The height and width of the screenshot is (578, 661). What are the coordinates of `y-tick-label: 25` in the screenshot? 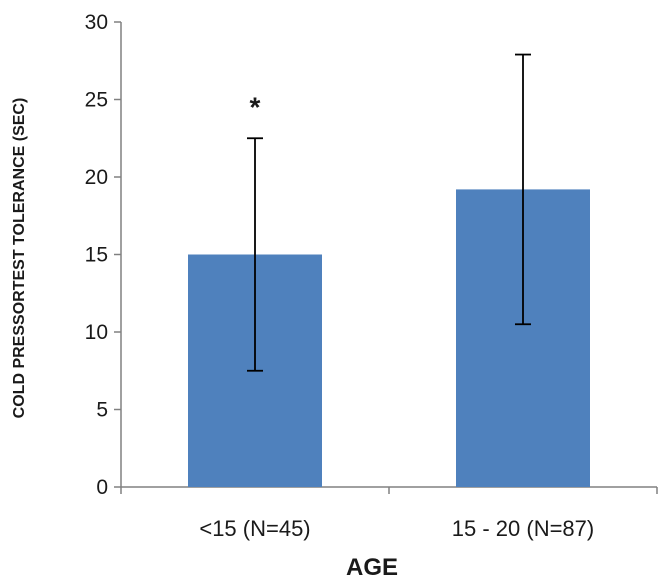 It's located at (96, 100).